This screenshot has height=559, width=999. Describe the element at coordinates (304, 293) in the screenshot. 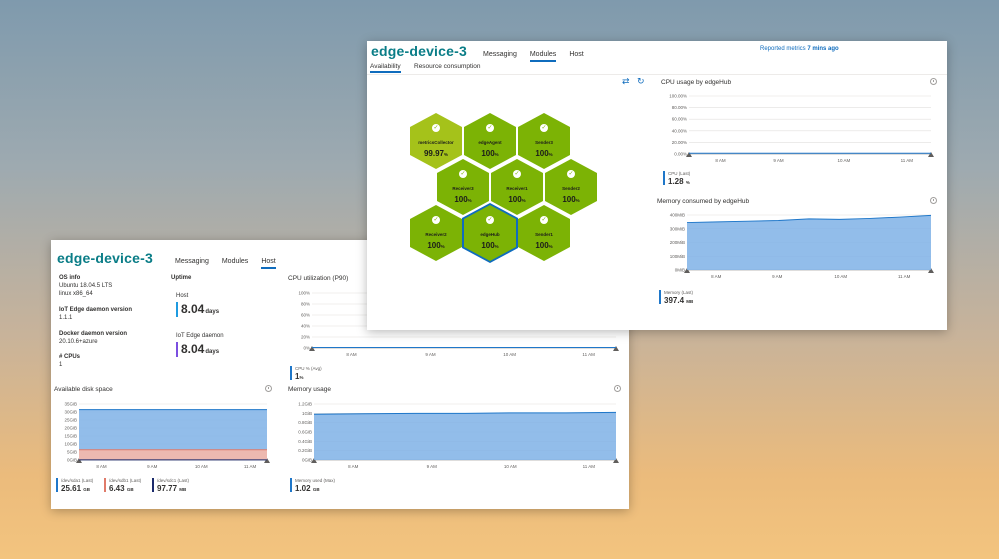

I see `y-tick-label: 100%` at that location.